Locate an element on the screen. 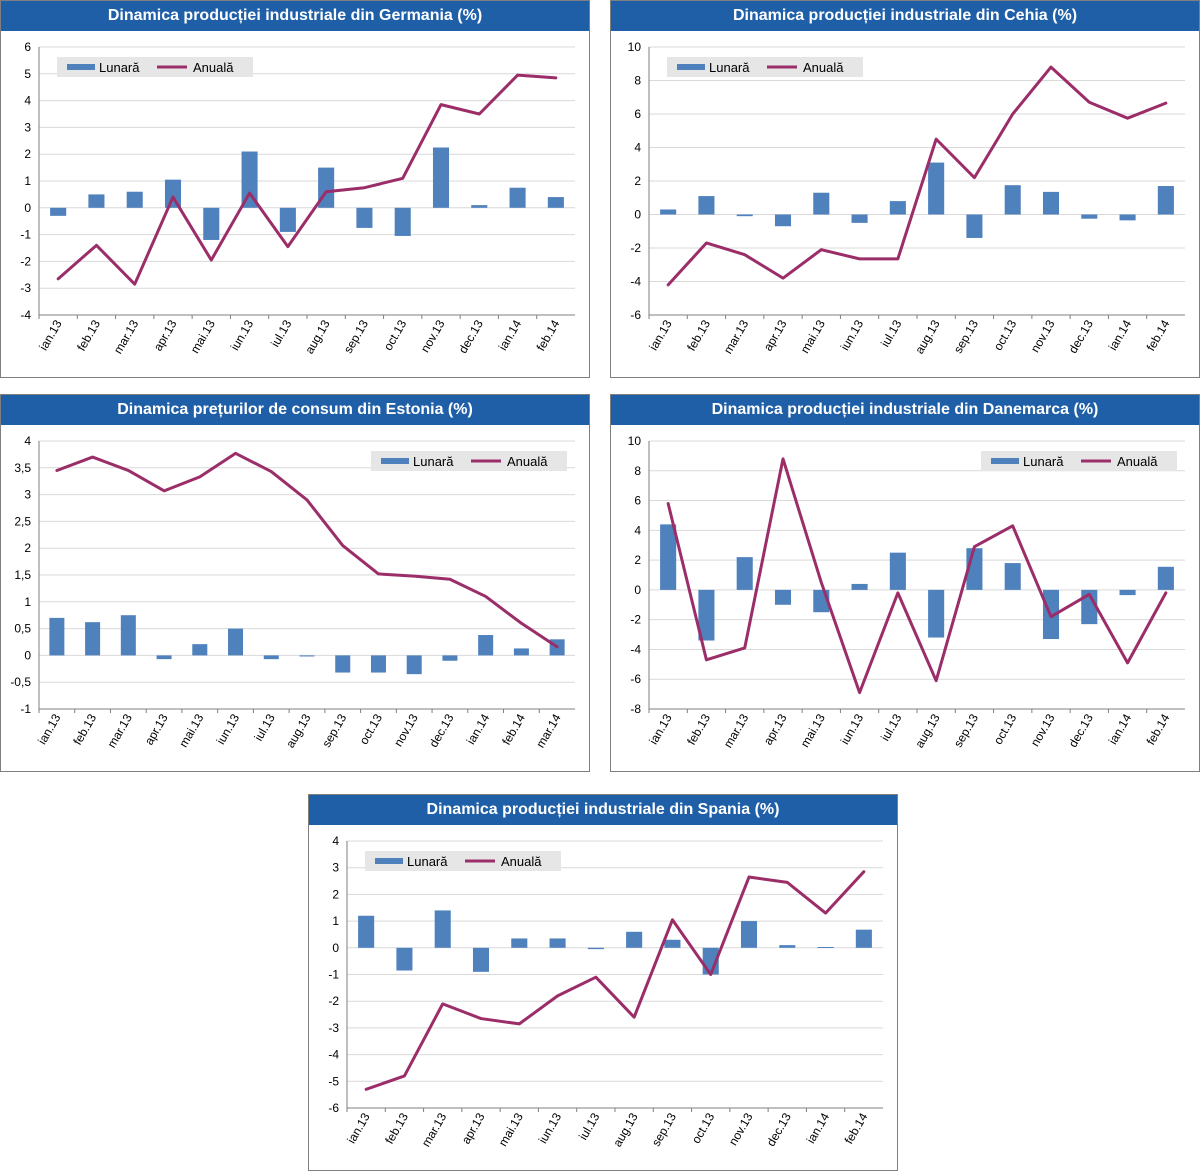 The image size is (1200, 1171). x-tick-label: apr.13 is located at coordinates (775, 335).